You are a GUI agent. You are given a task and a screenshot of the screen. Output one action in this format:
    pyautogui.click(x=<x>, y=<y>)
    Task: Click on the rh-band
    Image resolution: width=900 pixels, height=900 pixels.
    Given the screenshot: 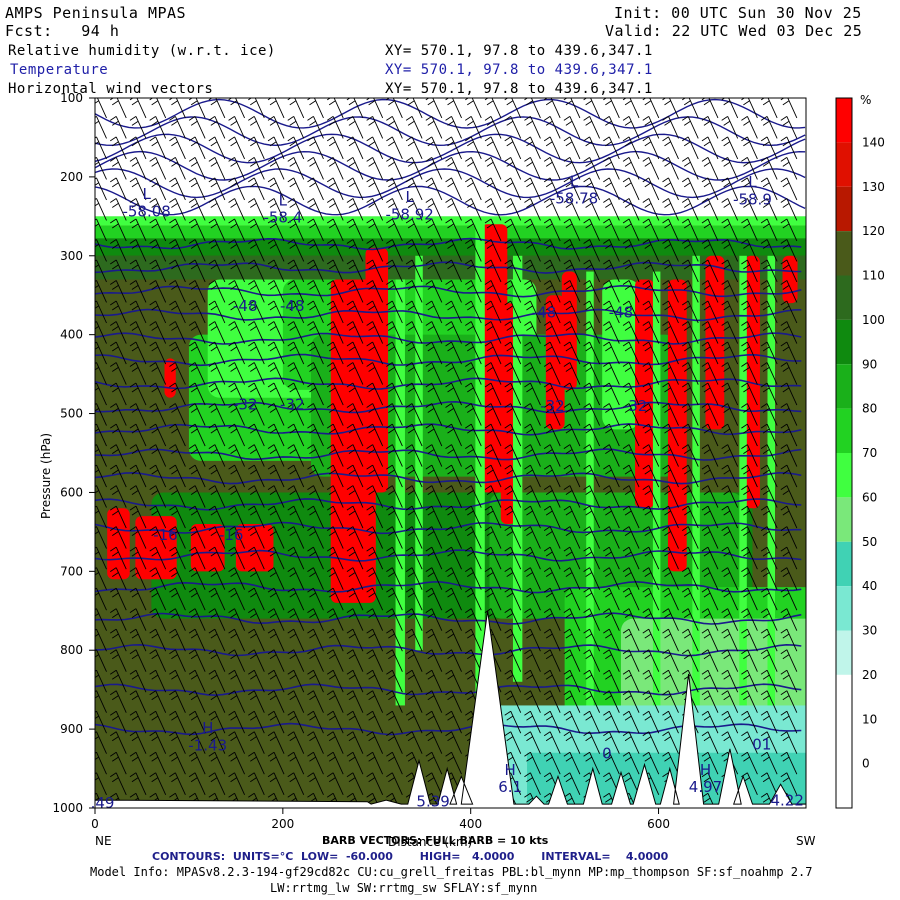 What is the action you would take?
    pyautogui.click(x=450, y=221)
    